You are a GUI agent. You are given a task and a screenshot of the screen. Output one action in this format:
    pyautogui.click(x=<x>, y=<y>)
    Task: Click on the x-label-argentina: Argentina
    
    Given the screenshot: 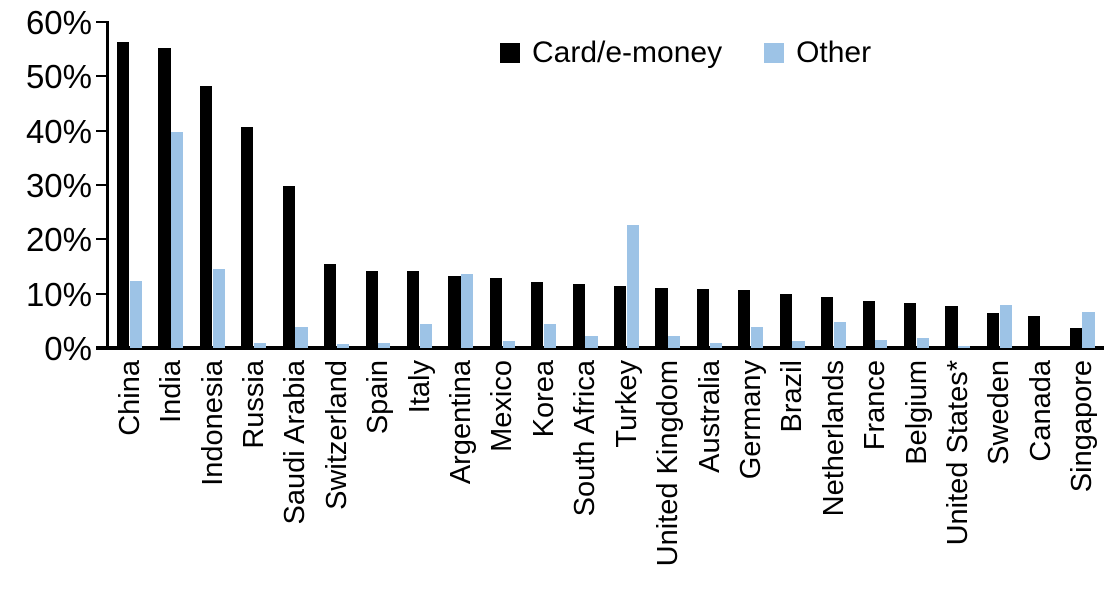 What is the action you would take?
    pyautogui.click(x=461, y=422)
    